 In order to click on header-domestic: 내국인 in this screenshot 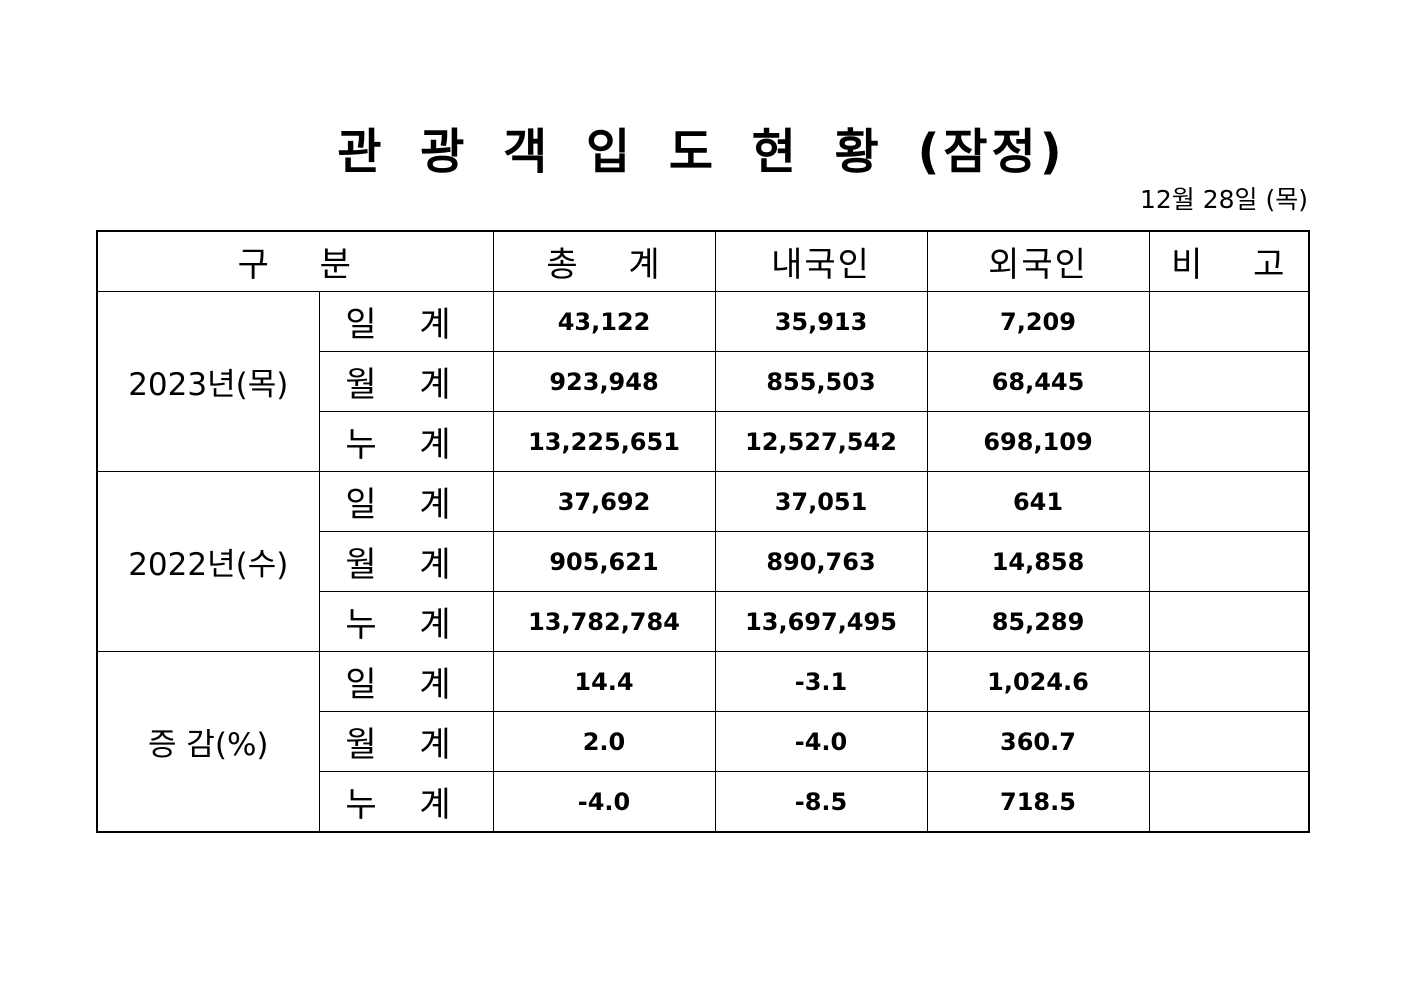, I will do `click(821, 261)`.